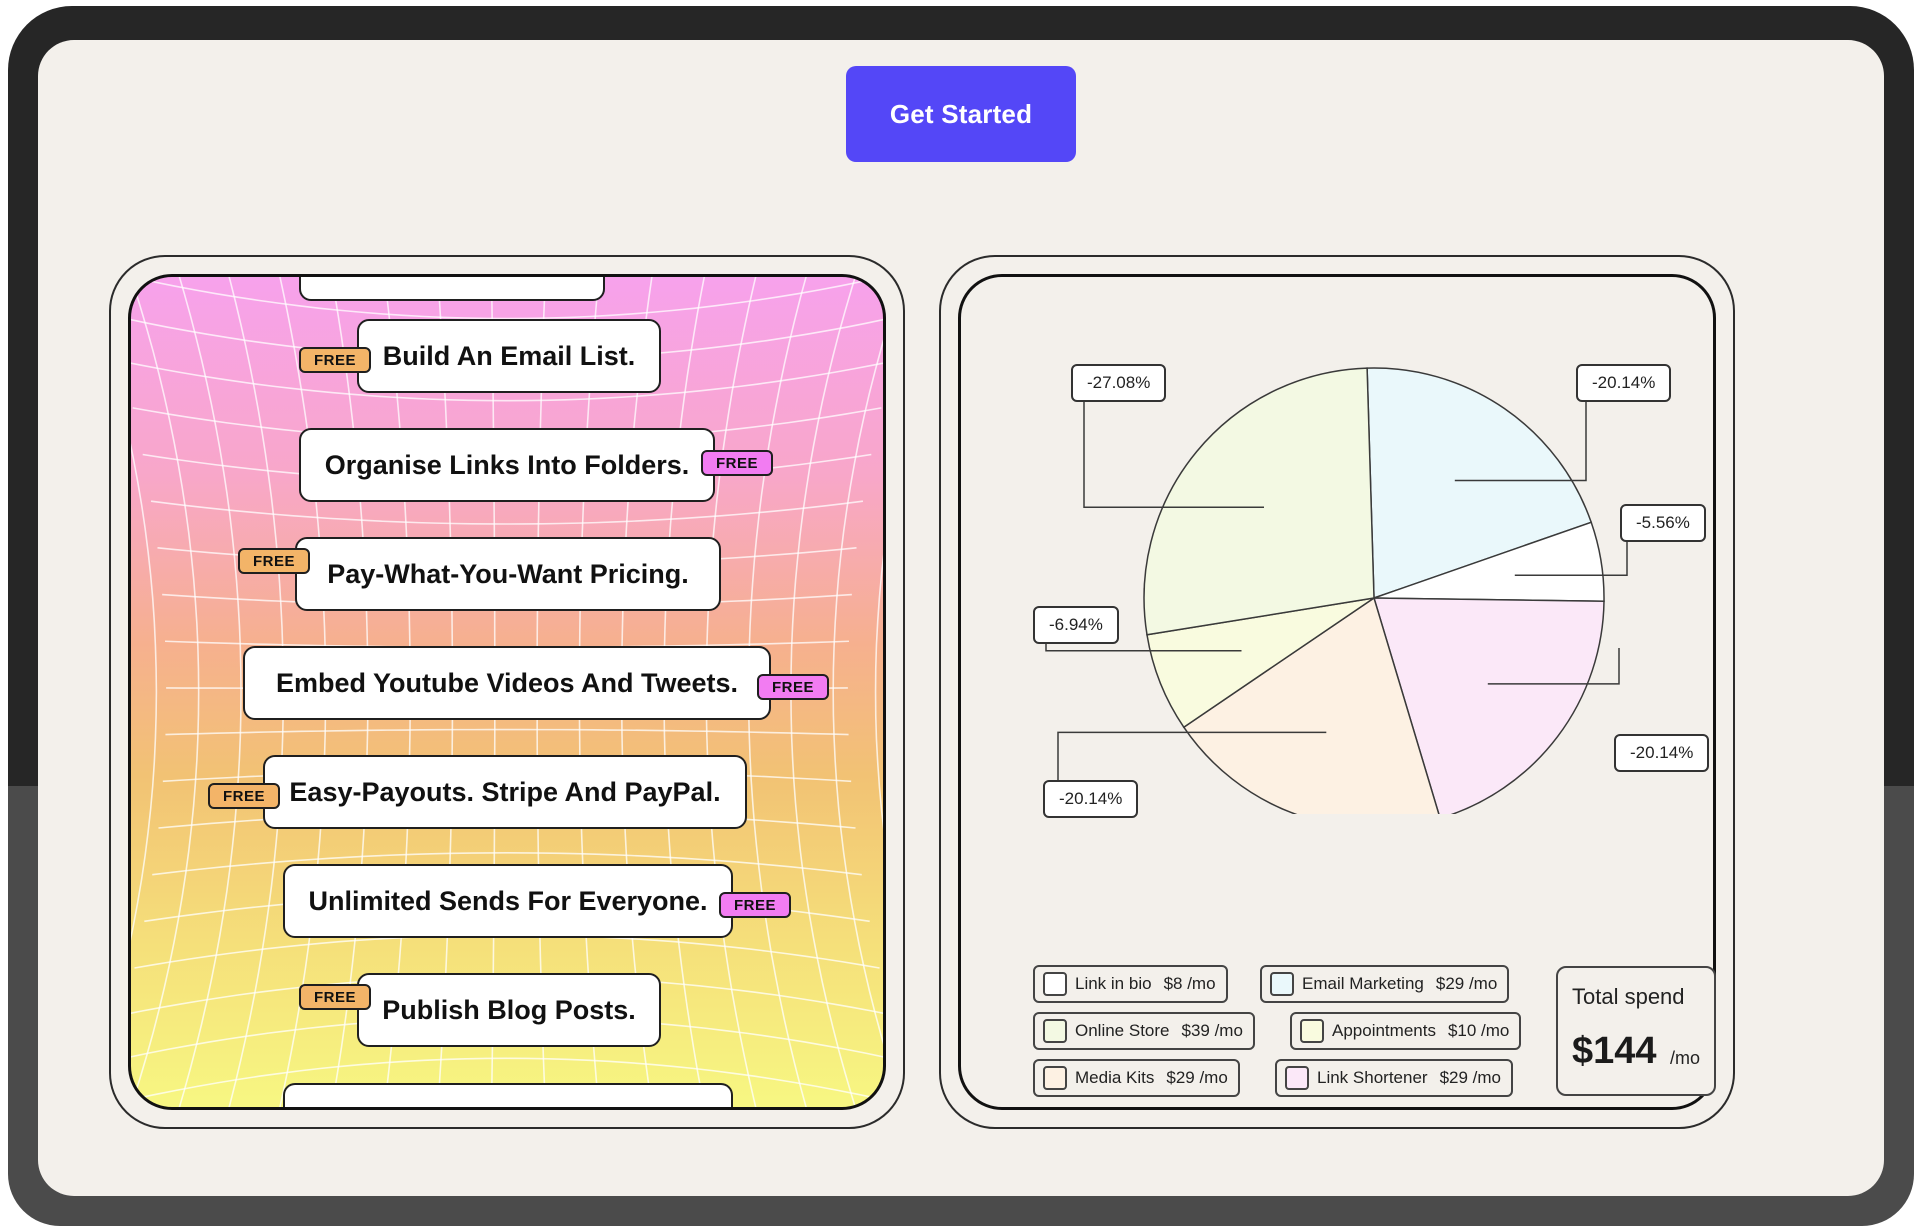 The height and width of the screenshot is (1232, 1920). I want to click on legend-link-in-bio: Link in bio $8 /mo, so click(1130, 984).